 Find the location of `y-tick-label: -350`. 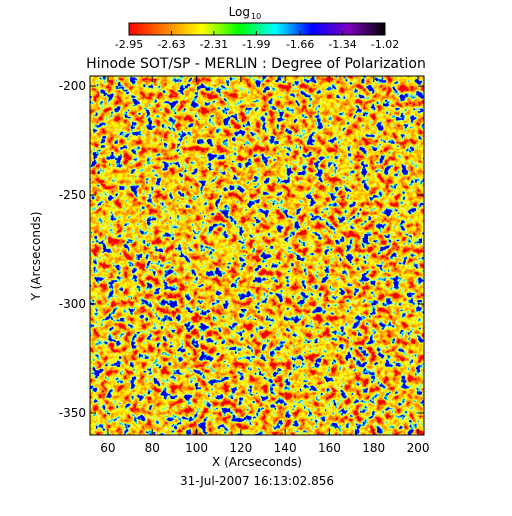

y-tick-label: -350 is located at coordinates (72, 413).